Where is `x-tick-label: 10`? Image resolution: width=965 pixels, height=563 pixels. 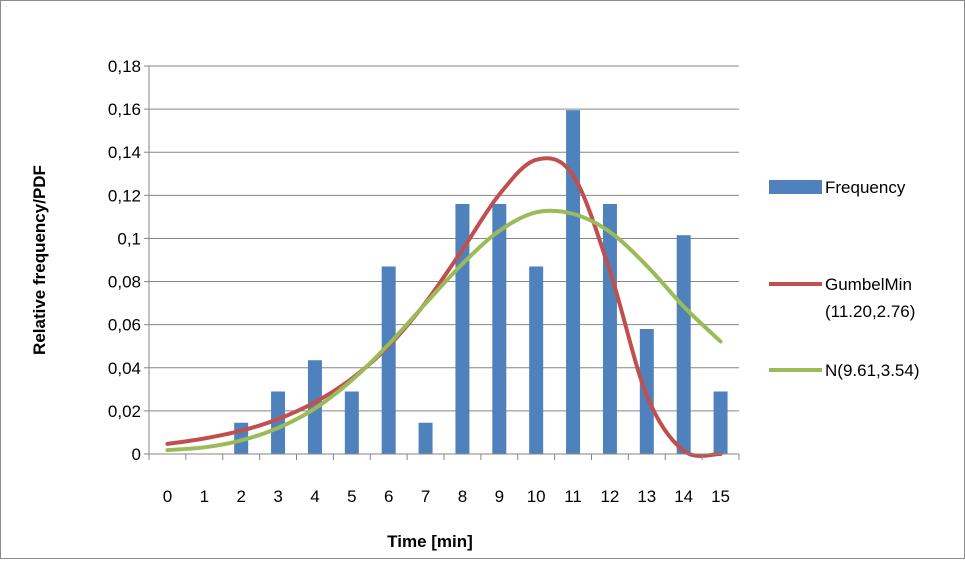
x-tick-label: 10 is located at coordinates (536, 496).